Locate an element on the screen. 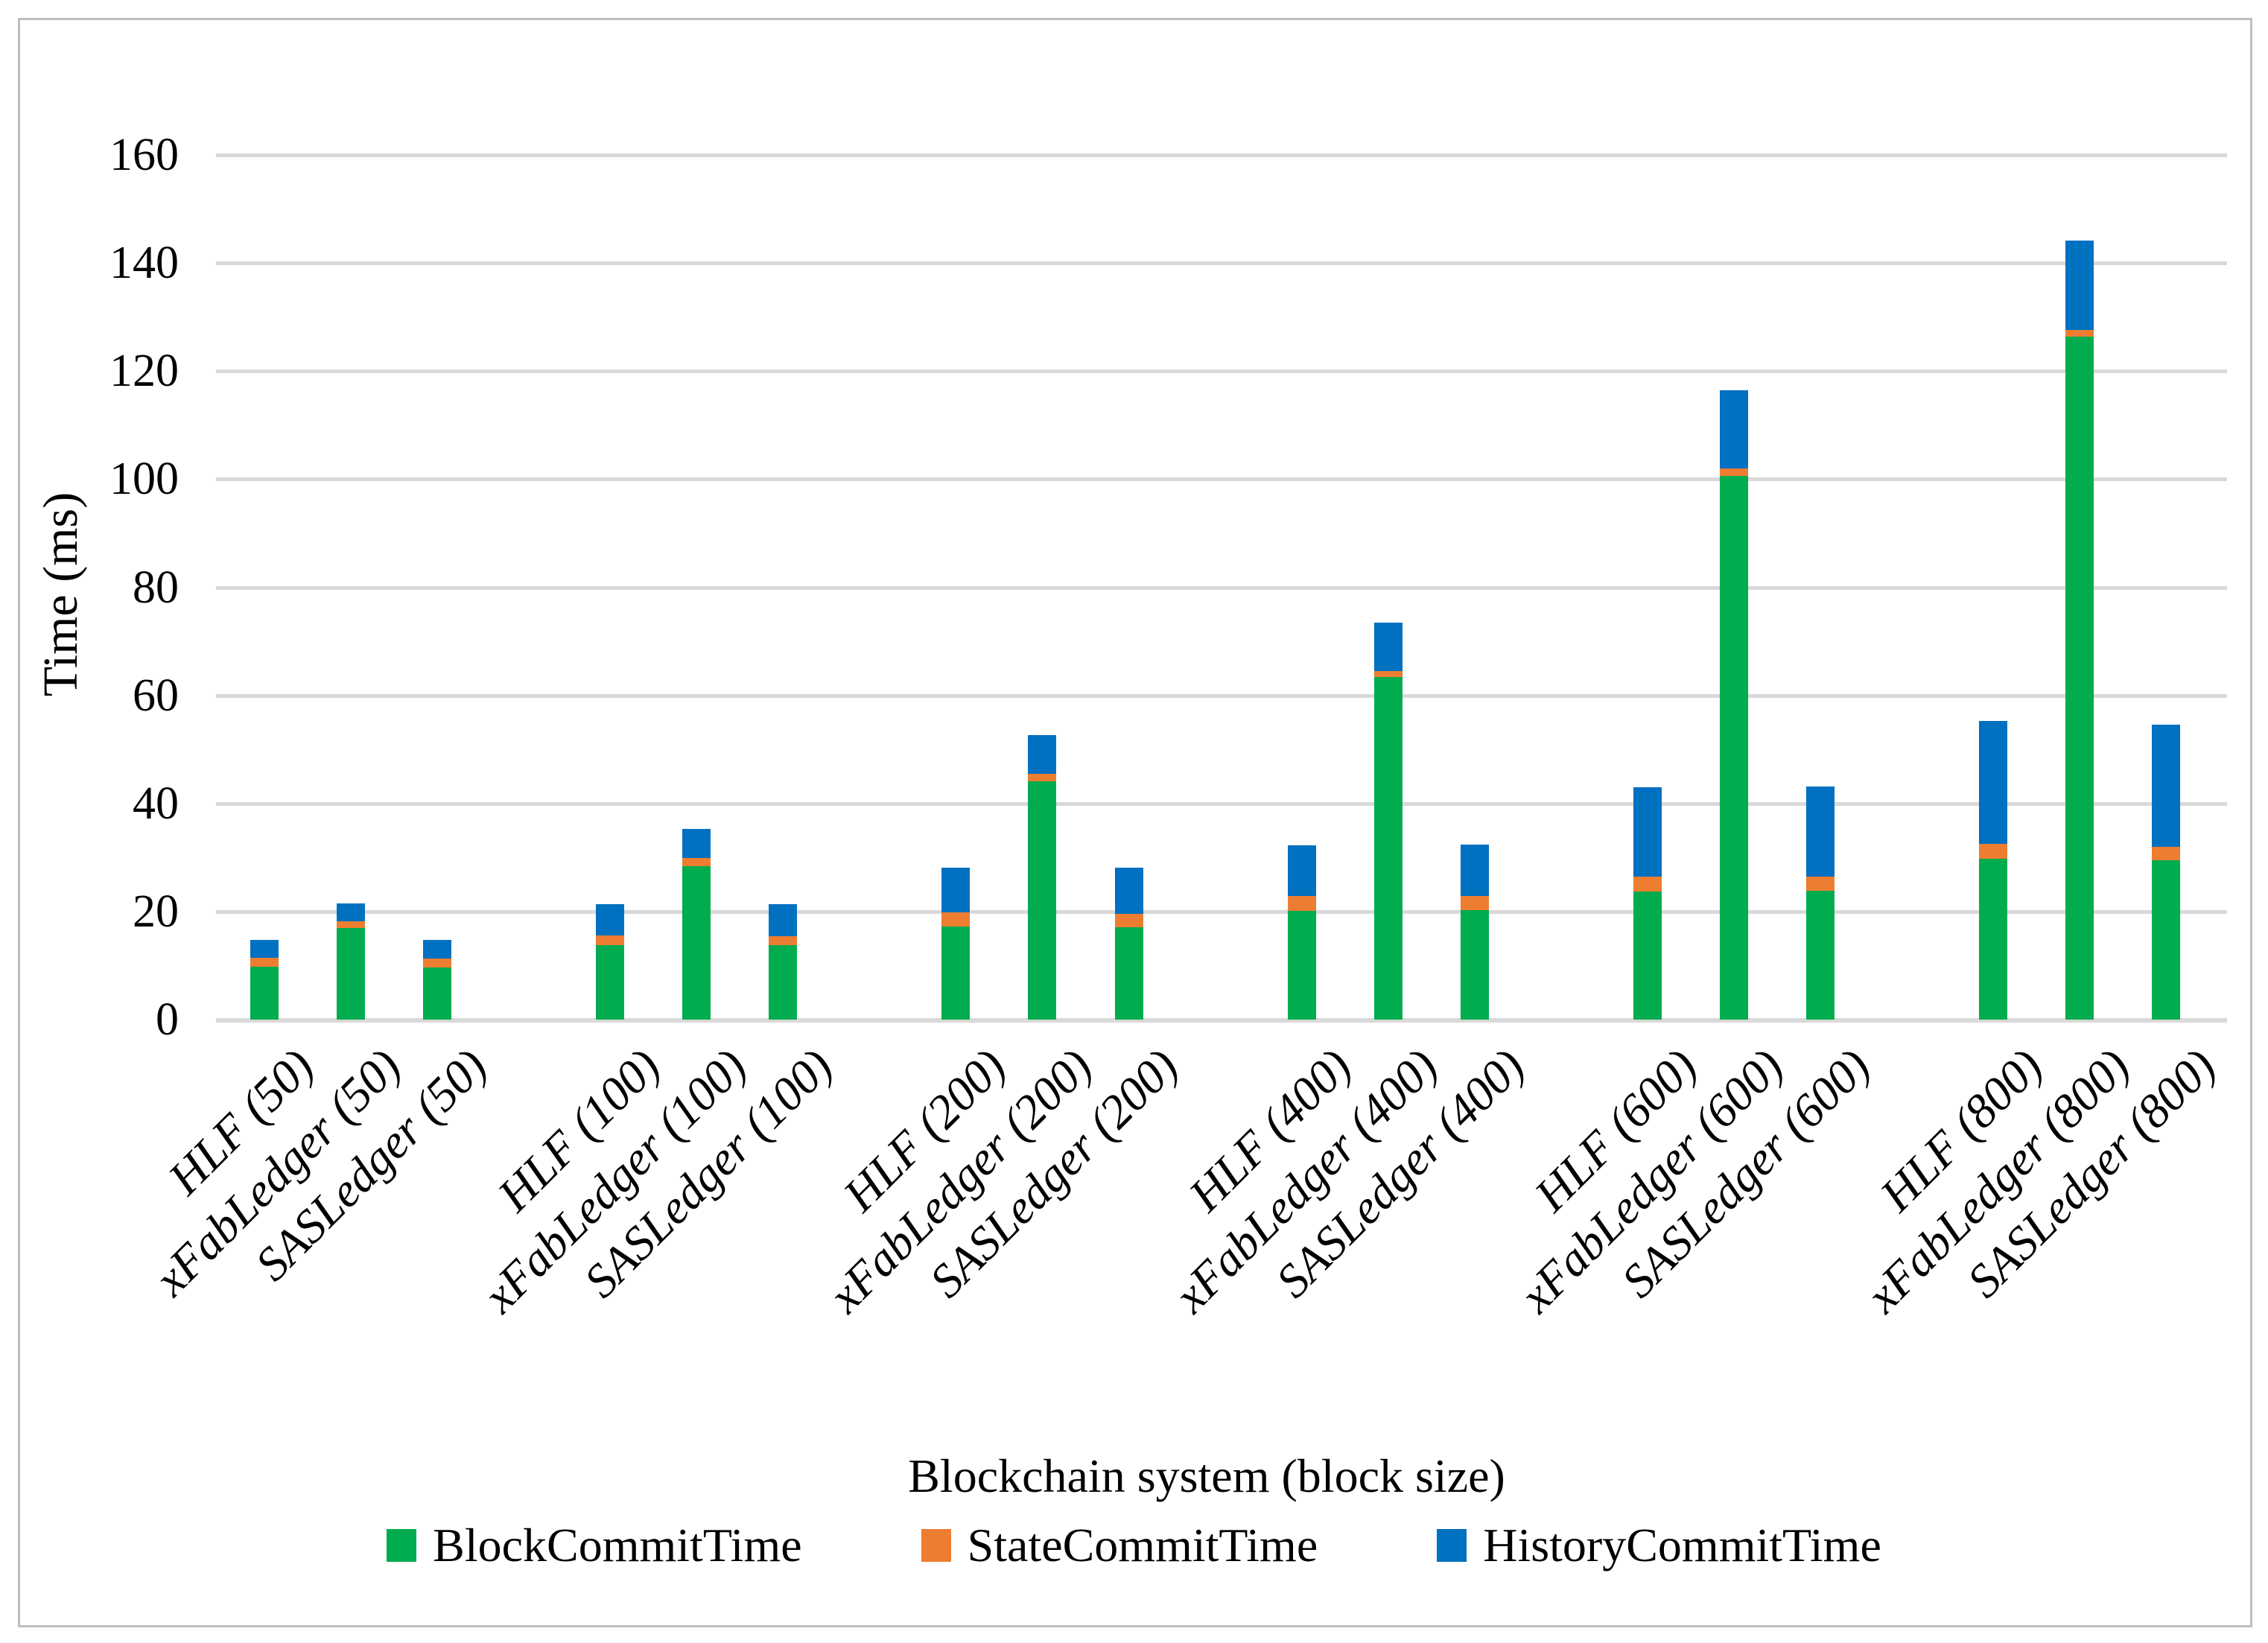 This screenshot has width=2268, height=1643. y-tick-label-100: 100 is located at coordinates (144, 479).